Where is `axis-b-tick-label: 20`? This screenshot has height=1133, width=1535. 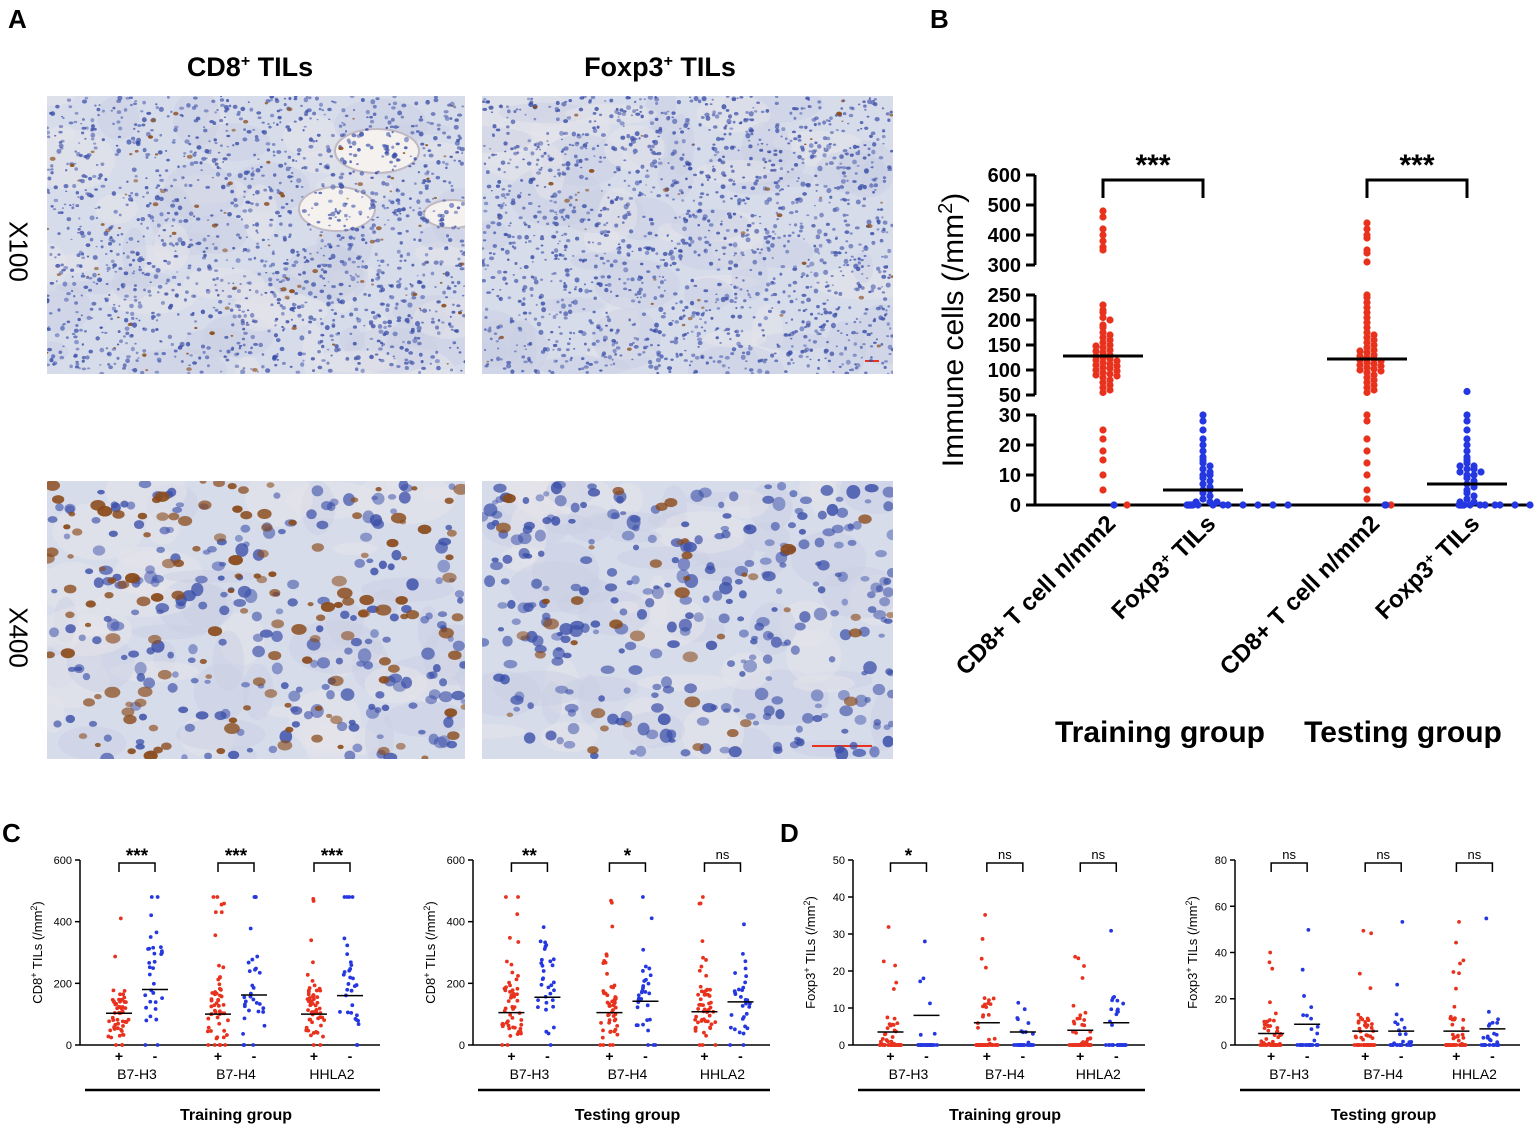 axis-b-tick-label: 20 is located at coordinates (1010, 446).